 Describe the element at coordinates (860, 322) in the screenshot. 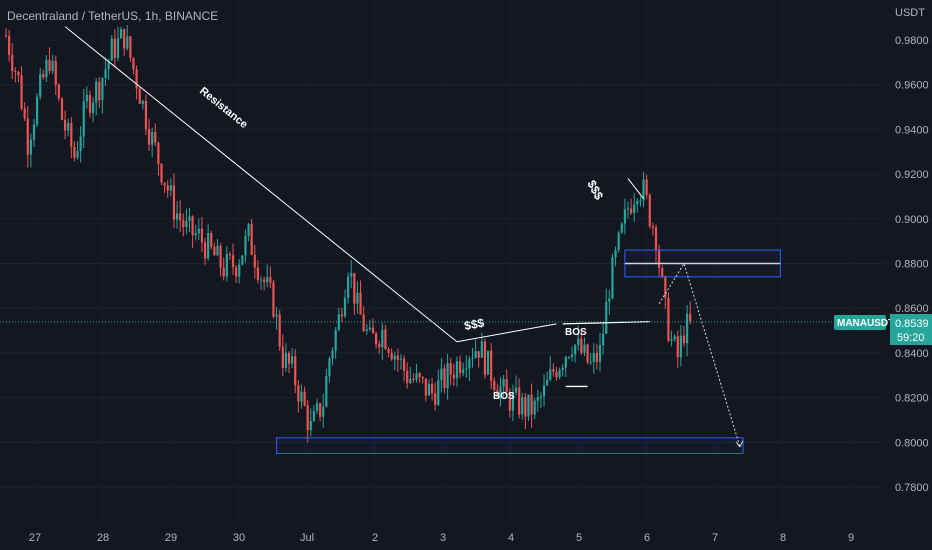

I see `symbol-badge-bg` at that location.